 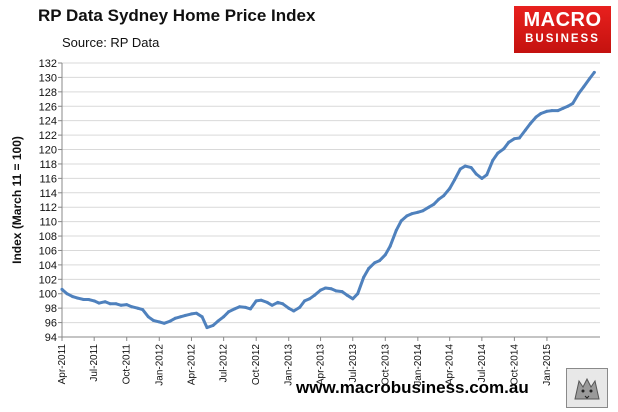 What do you see at coordinates (514, 365) in the screenshot?
I see `x-tick-label: Oct-2014` at bounding box center [514, 365].